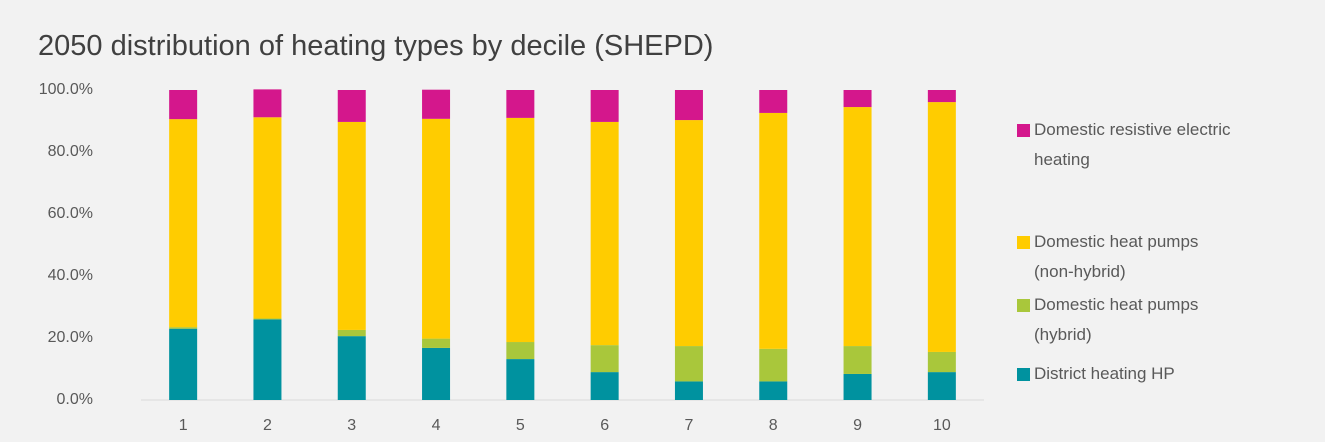 The image size is (1325, 442). Describe the element at coordinates (942, 425) in the screenshot. I see `x-tick-label: 10` at that location.